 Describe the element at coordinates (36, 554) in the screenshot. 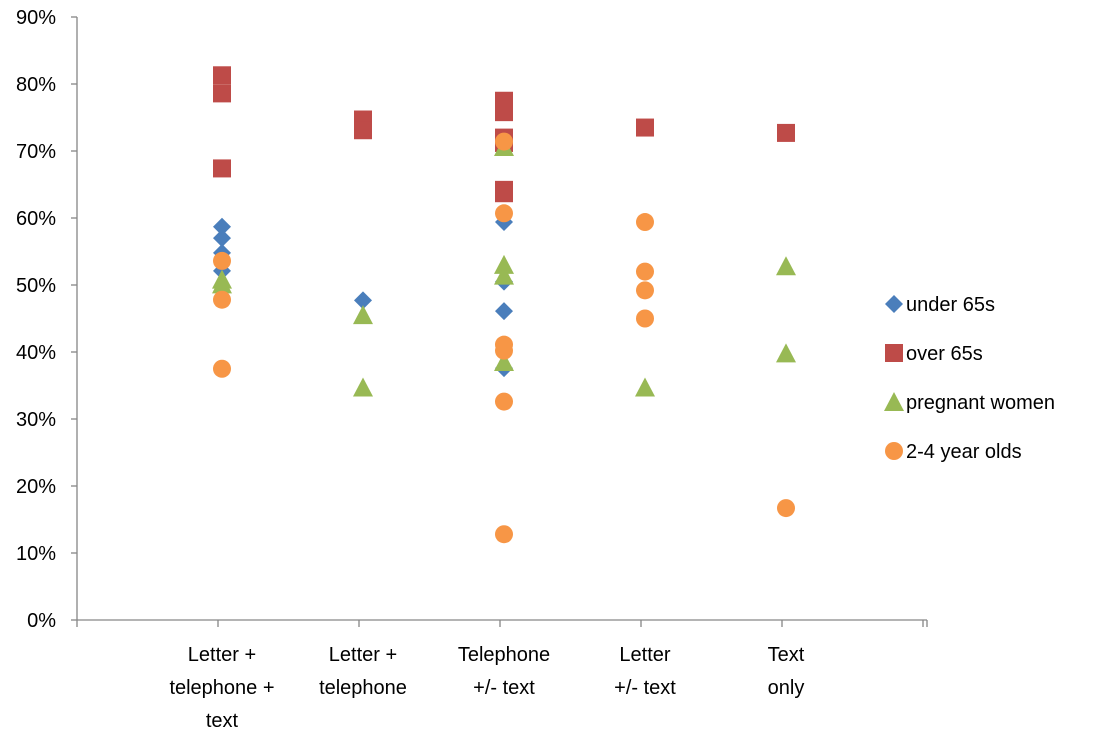

I see `y-tick-label: 10%` at that location.